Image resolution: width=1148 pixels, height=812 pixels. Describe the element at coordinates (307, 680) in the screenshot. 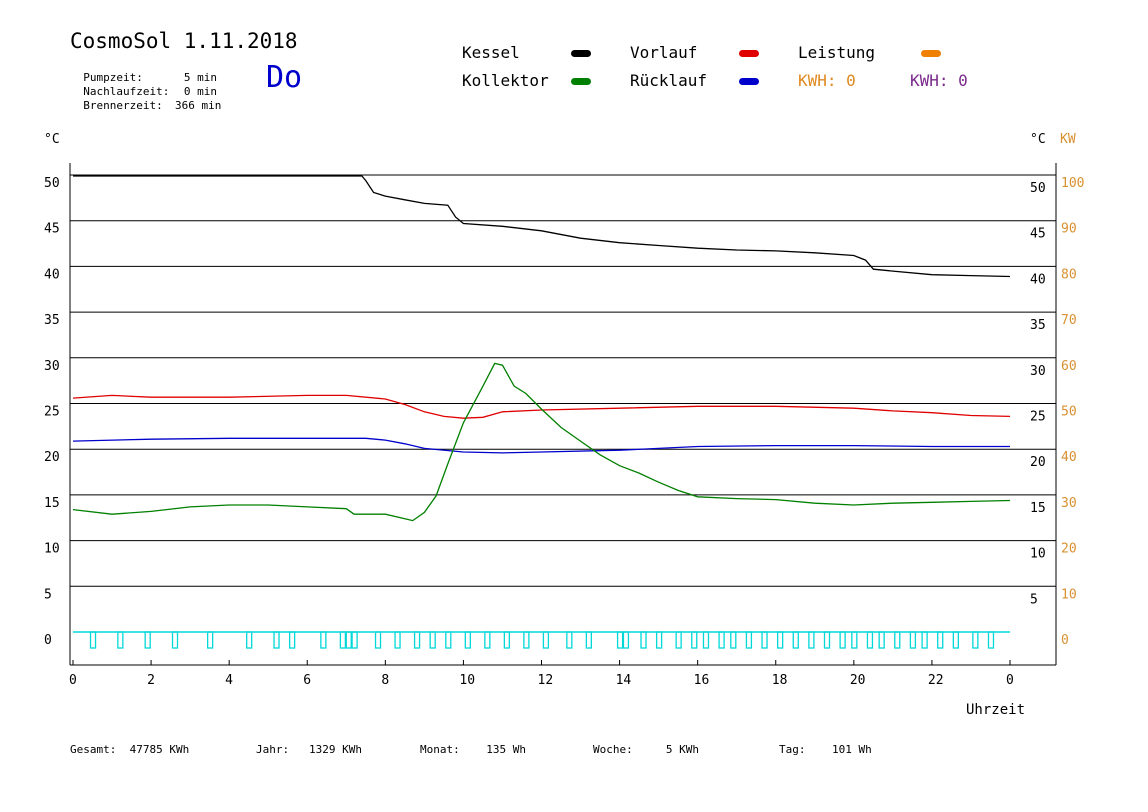

I see `x-tick-label: 6` at that location.